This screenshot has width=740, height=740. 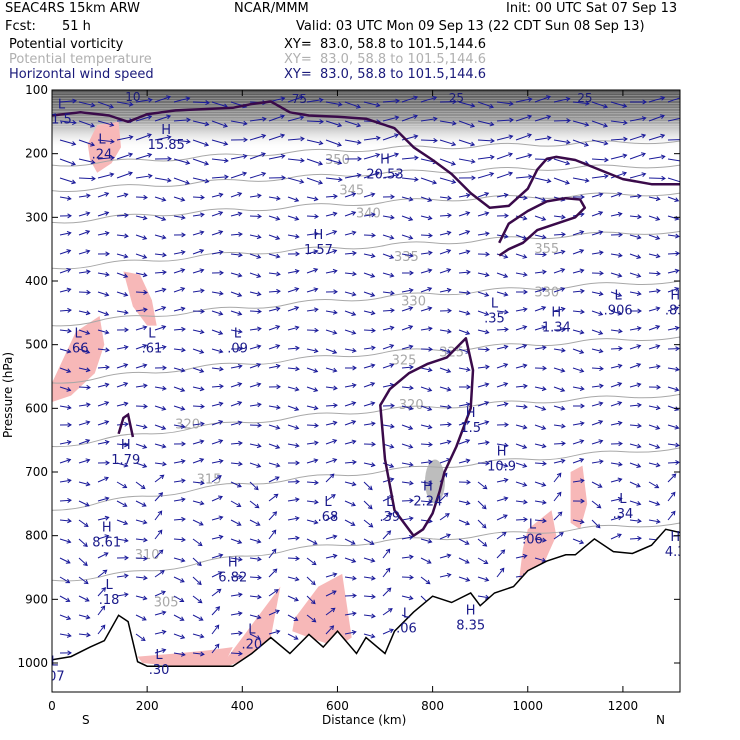 I want to click on init-time: Init: 00 UTC Sat 07 Sep 13, so click(x=592, y=8).